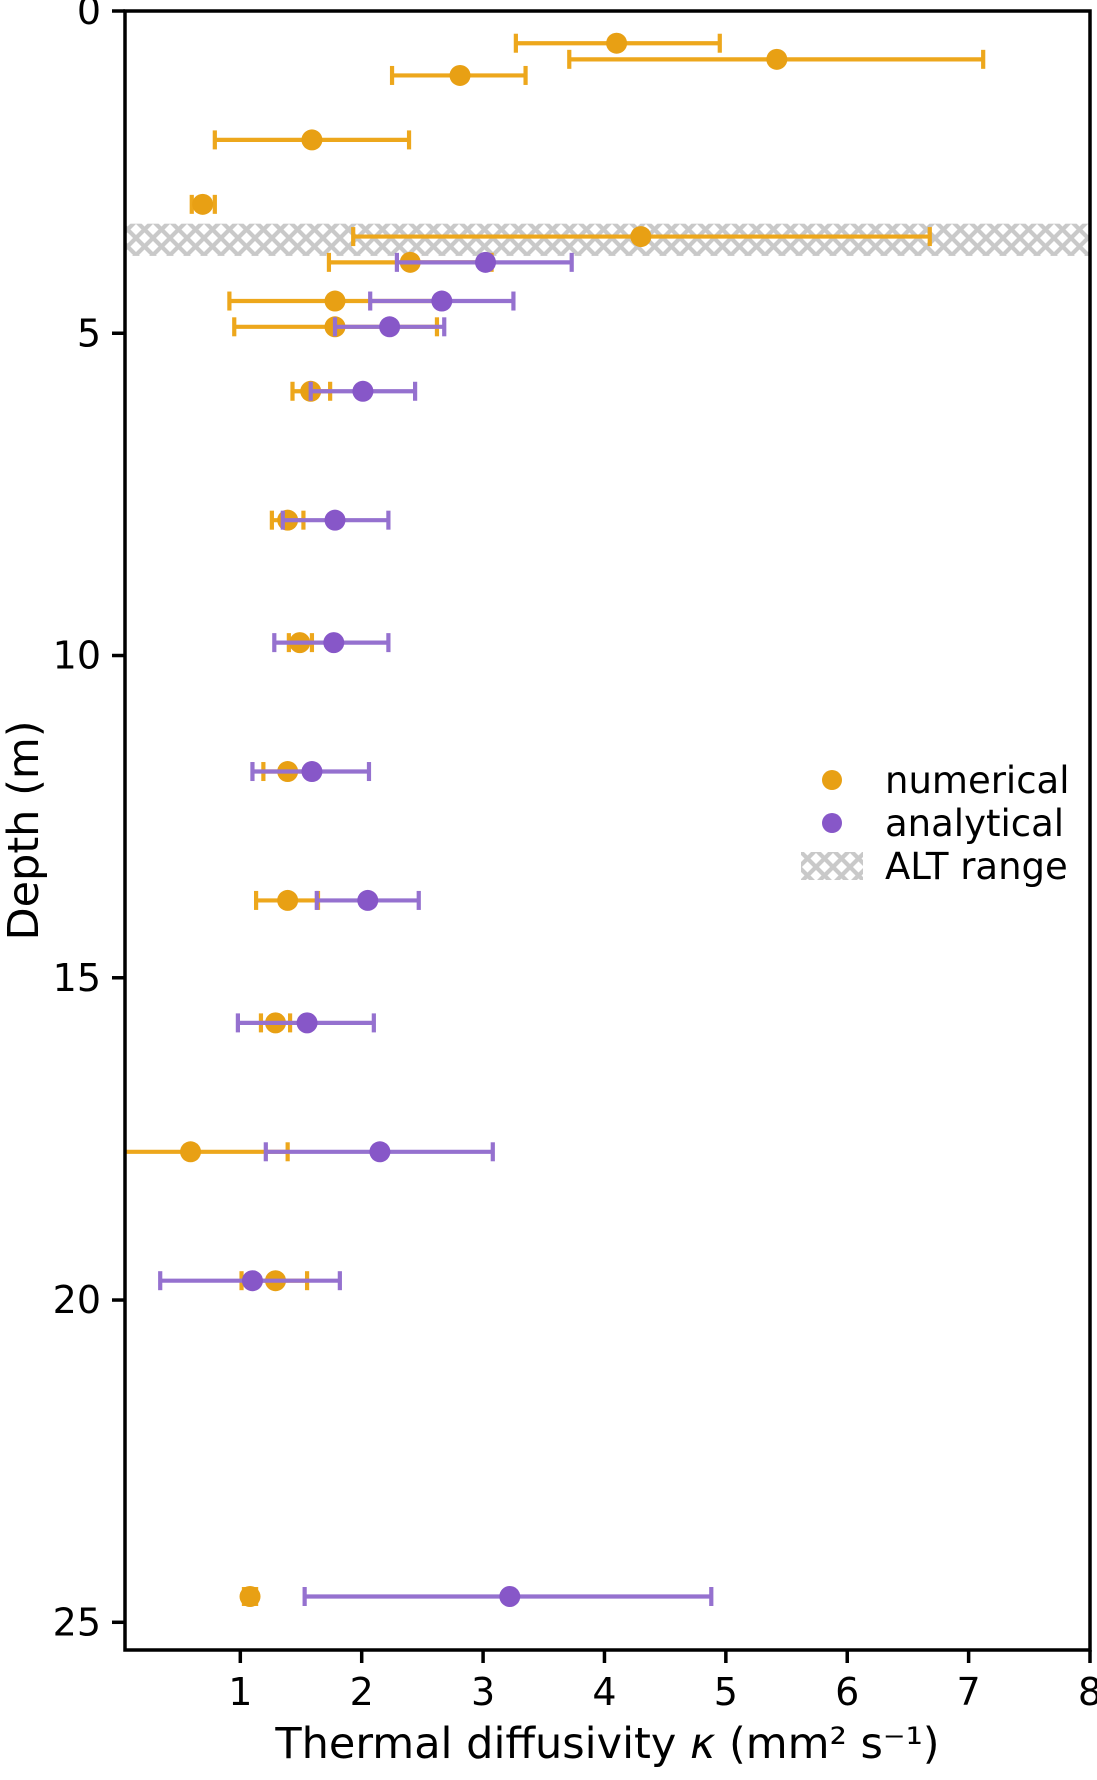 The width and height of the screenshot is (1097, 1780). What do you see at coordinates (77, 978) in the screenshot?
I see `y-tick-label: 15` at bounding box center [77, 978].